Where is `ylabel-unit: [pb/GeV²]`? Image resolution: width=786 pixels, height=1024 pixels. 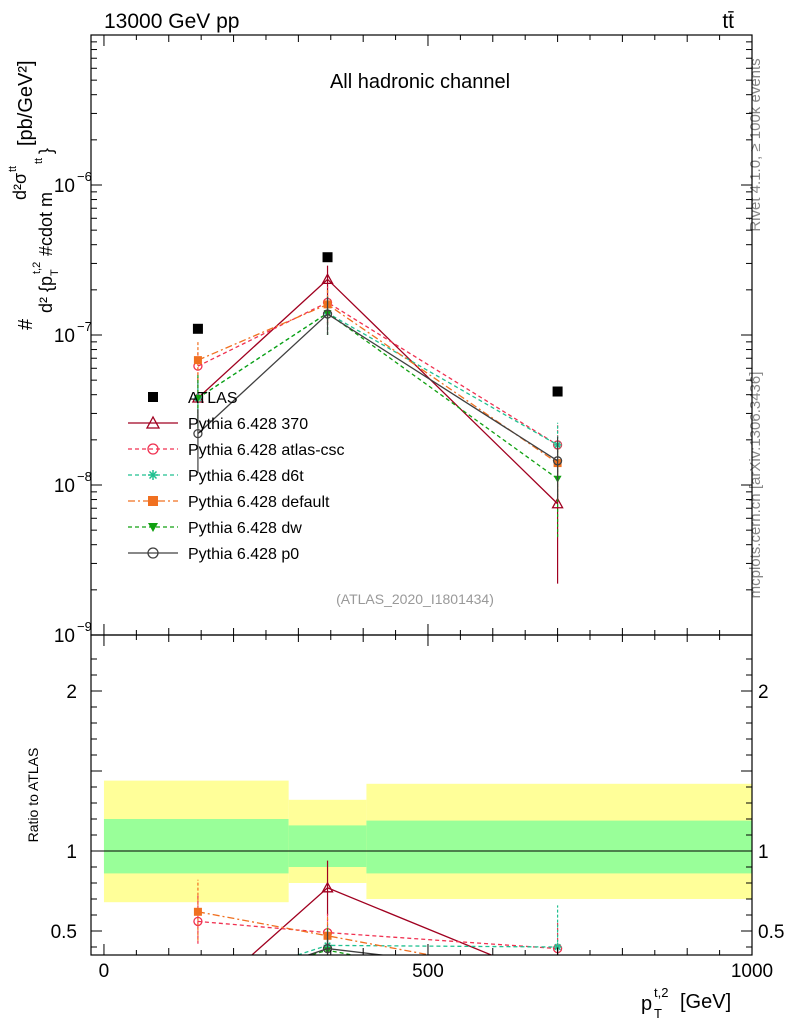 ylabel-unit: [pb/GeV²] is located at coordinates (26, 103).